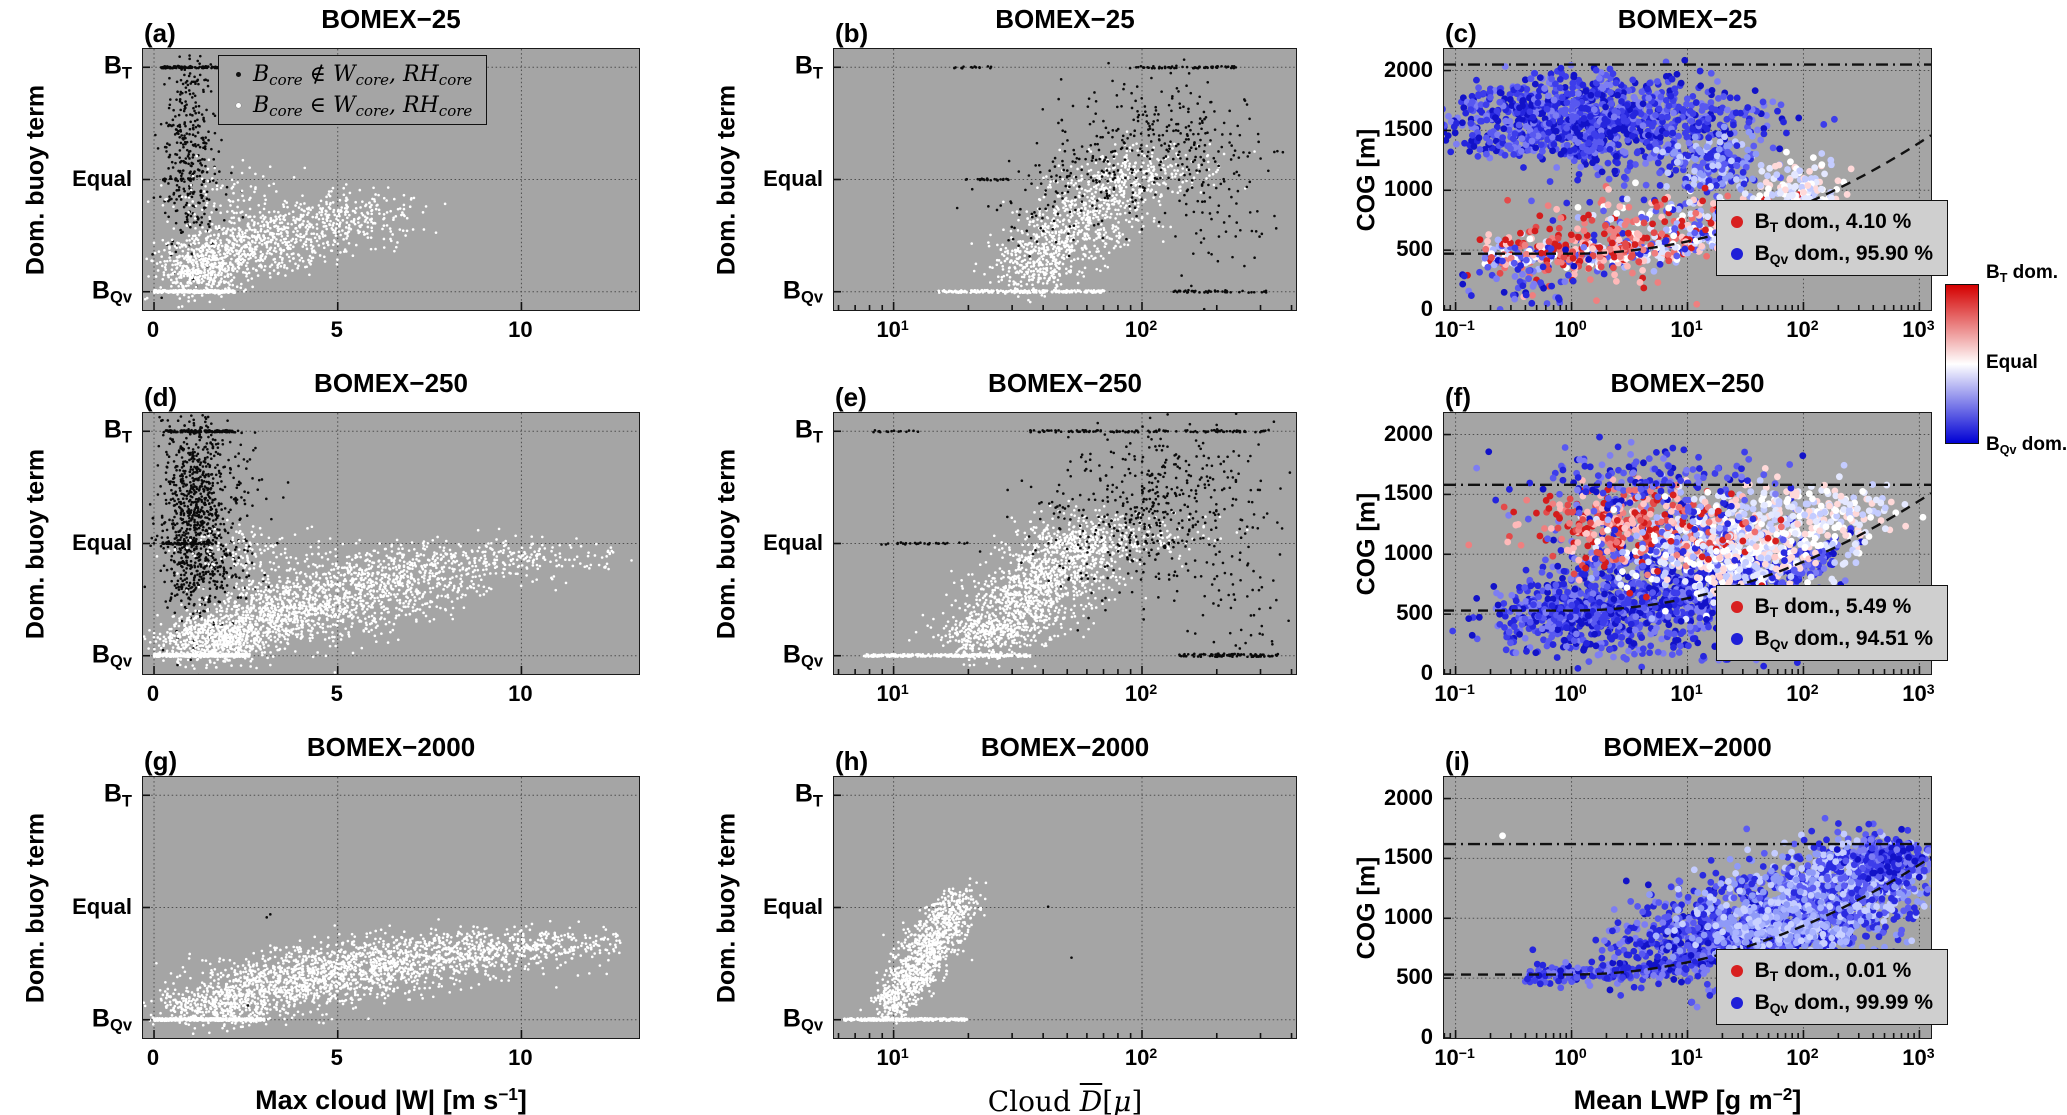  What do you see at coordinates (1833, 222) in the screenshot?
I see `legend-label: BT dom., 4.10 %` at bounding box center [1833, 222].